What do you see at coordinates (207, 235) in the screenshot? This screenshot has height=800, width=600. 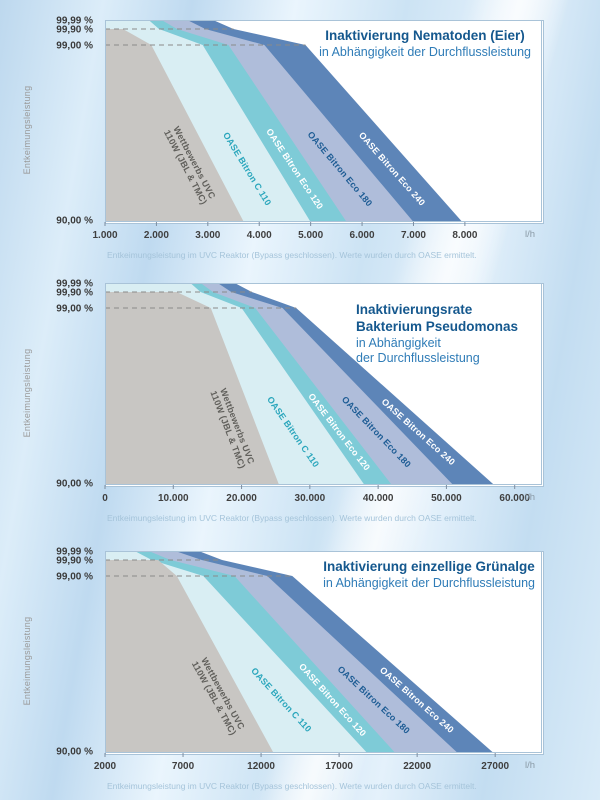 I see `x-tick-label: 3.000` at bounding box center [207, 235].